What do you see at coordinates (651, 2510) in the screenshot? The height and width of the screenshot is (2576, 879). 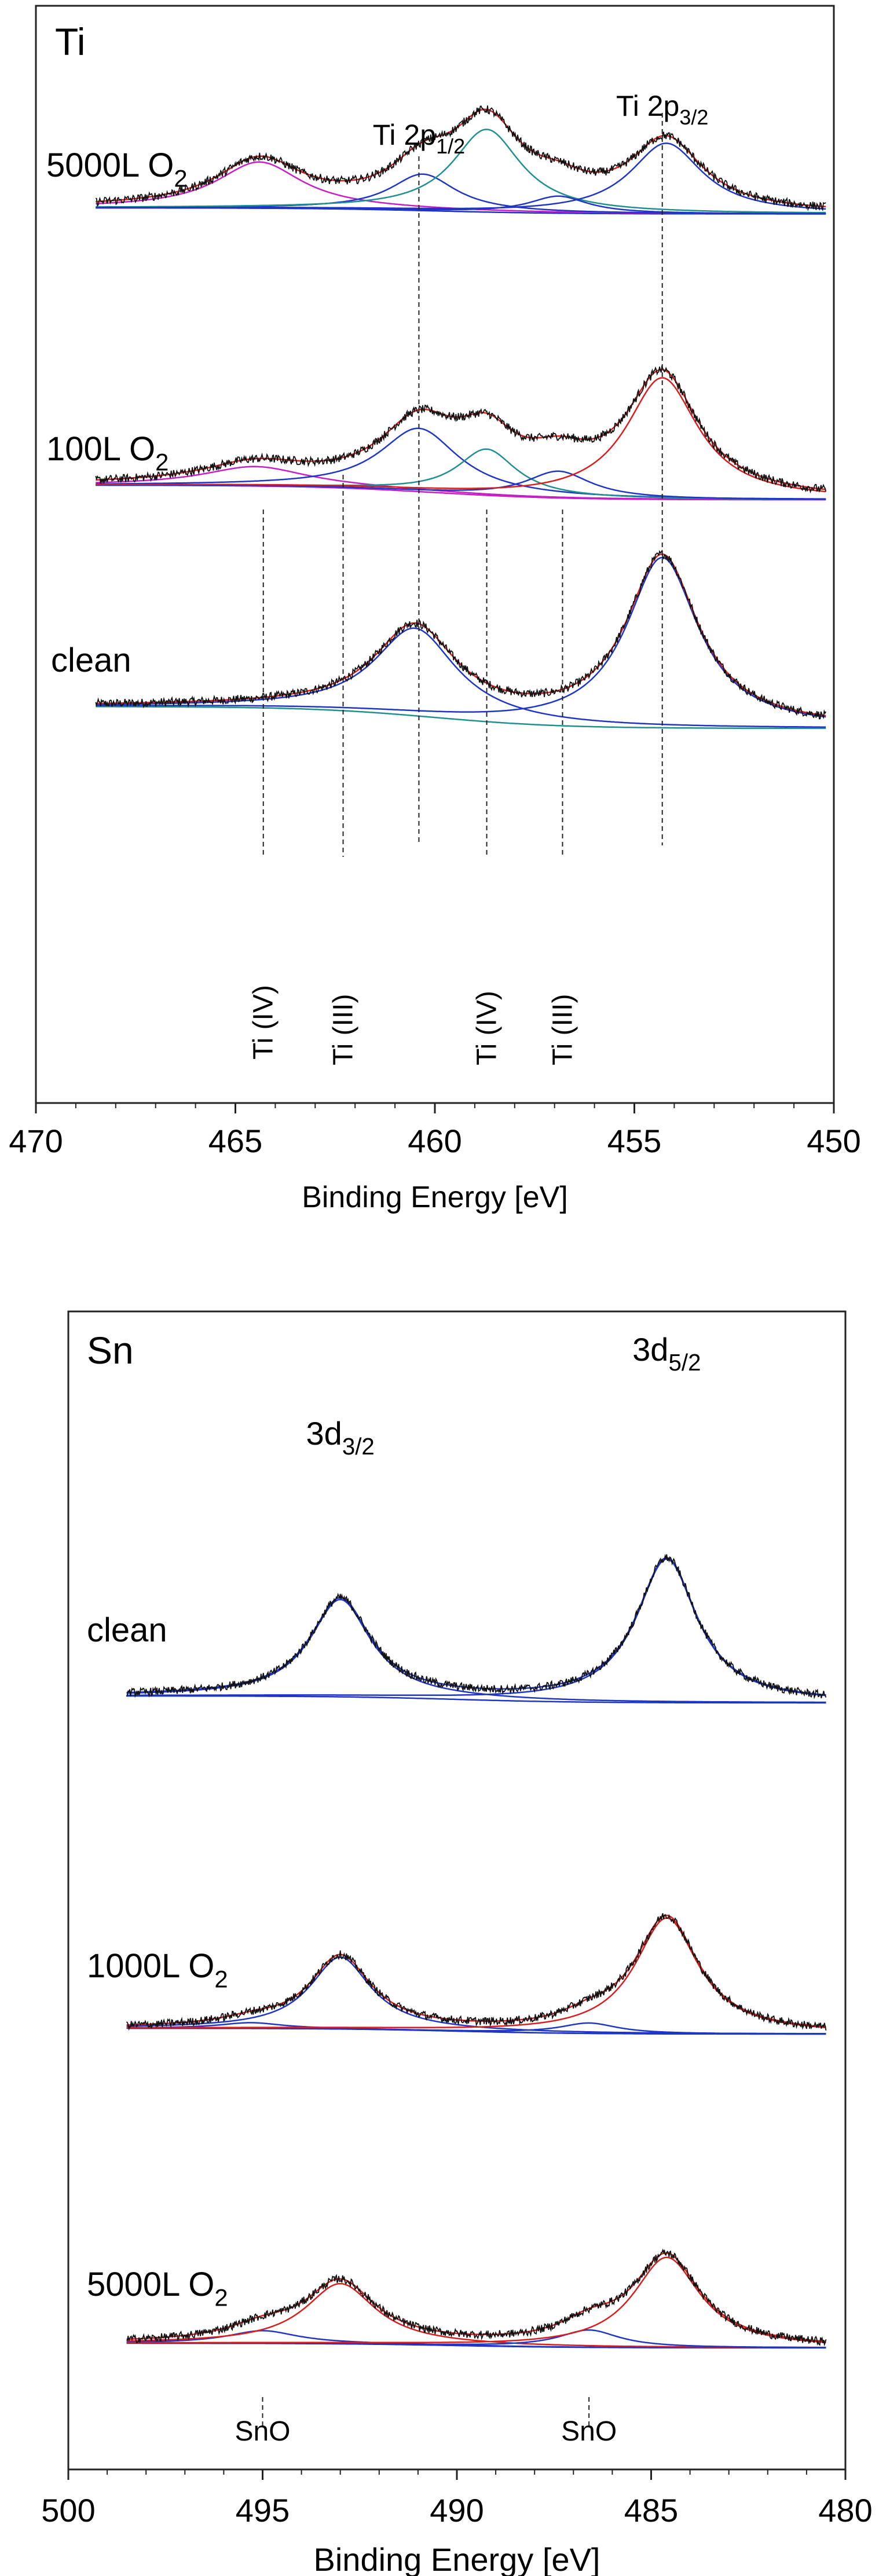 I see `x-tick-label: 485` at bounding box center [651, 2510].